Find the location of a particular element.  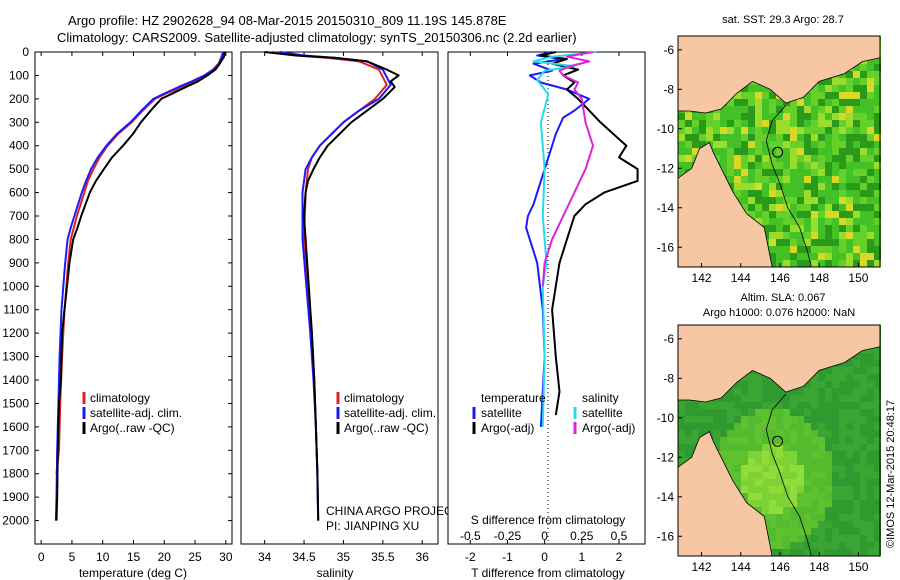

depth-tick-label: 1800 is located at coordinates (15, 474).